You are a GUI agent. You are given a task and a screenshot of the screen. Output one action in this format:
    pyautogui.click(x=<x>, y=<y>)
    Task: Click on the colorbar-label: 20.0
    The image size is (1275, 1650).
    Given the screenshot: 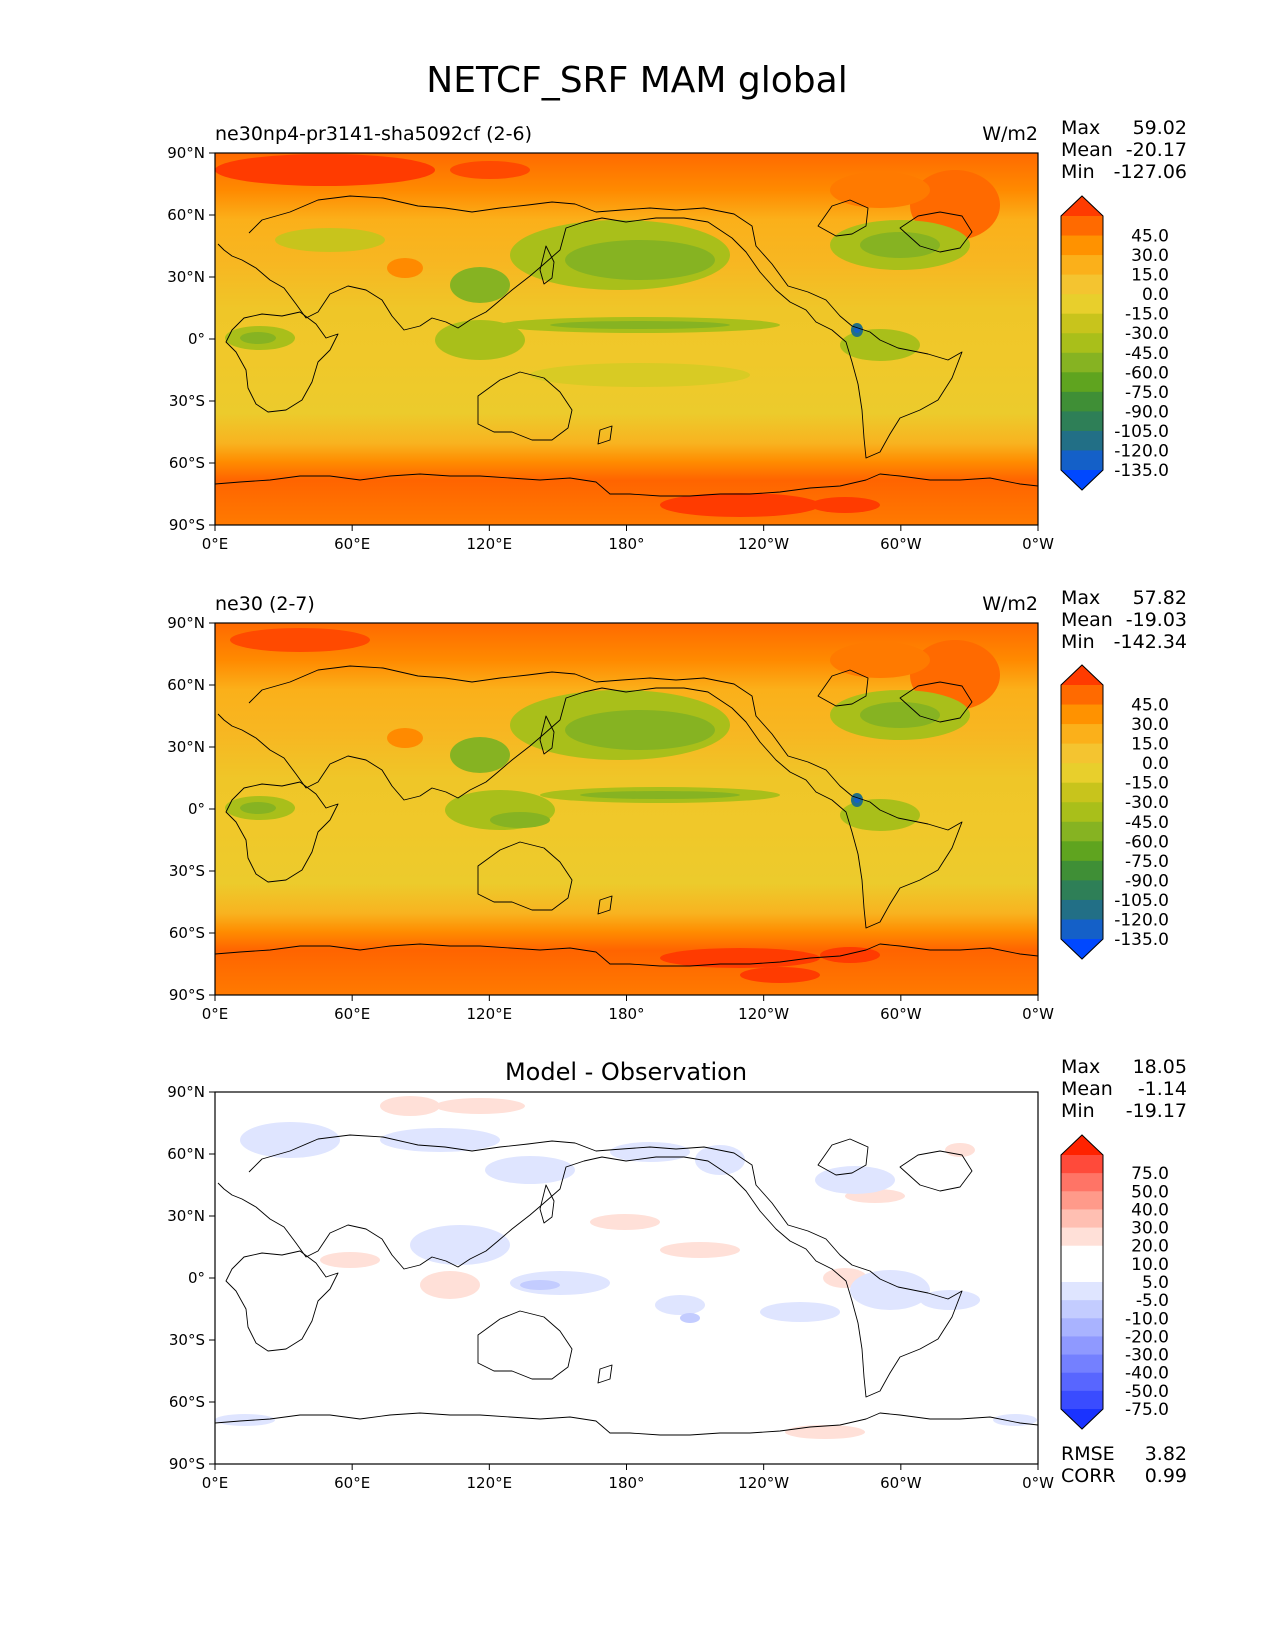 What is the action you would take?
    pyautogui.click(x=1150, y=1247)
    